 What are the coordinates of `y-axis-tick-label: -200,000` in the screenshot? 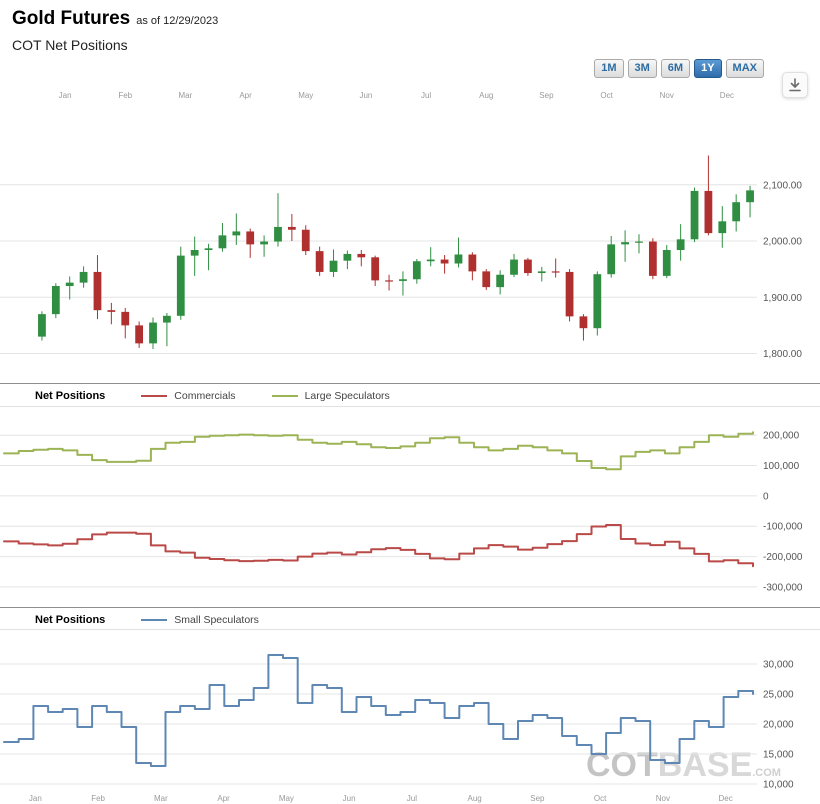 It's located at (783, 557).